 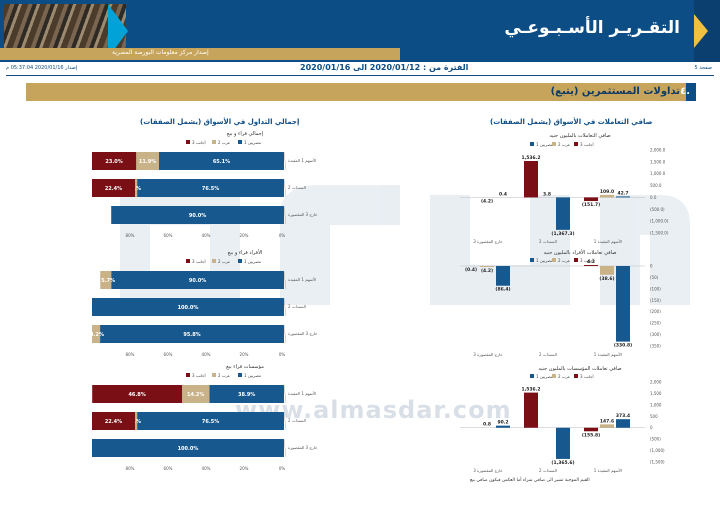 I want to click on data-label: 0.8, so click(x=487, y=425).